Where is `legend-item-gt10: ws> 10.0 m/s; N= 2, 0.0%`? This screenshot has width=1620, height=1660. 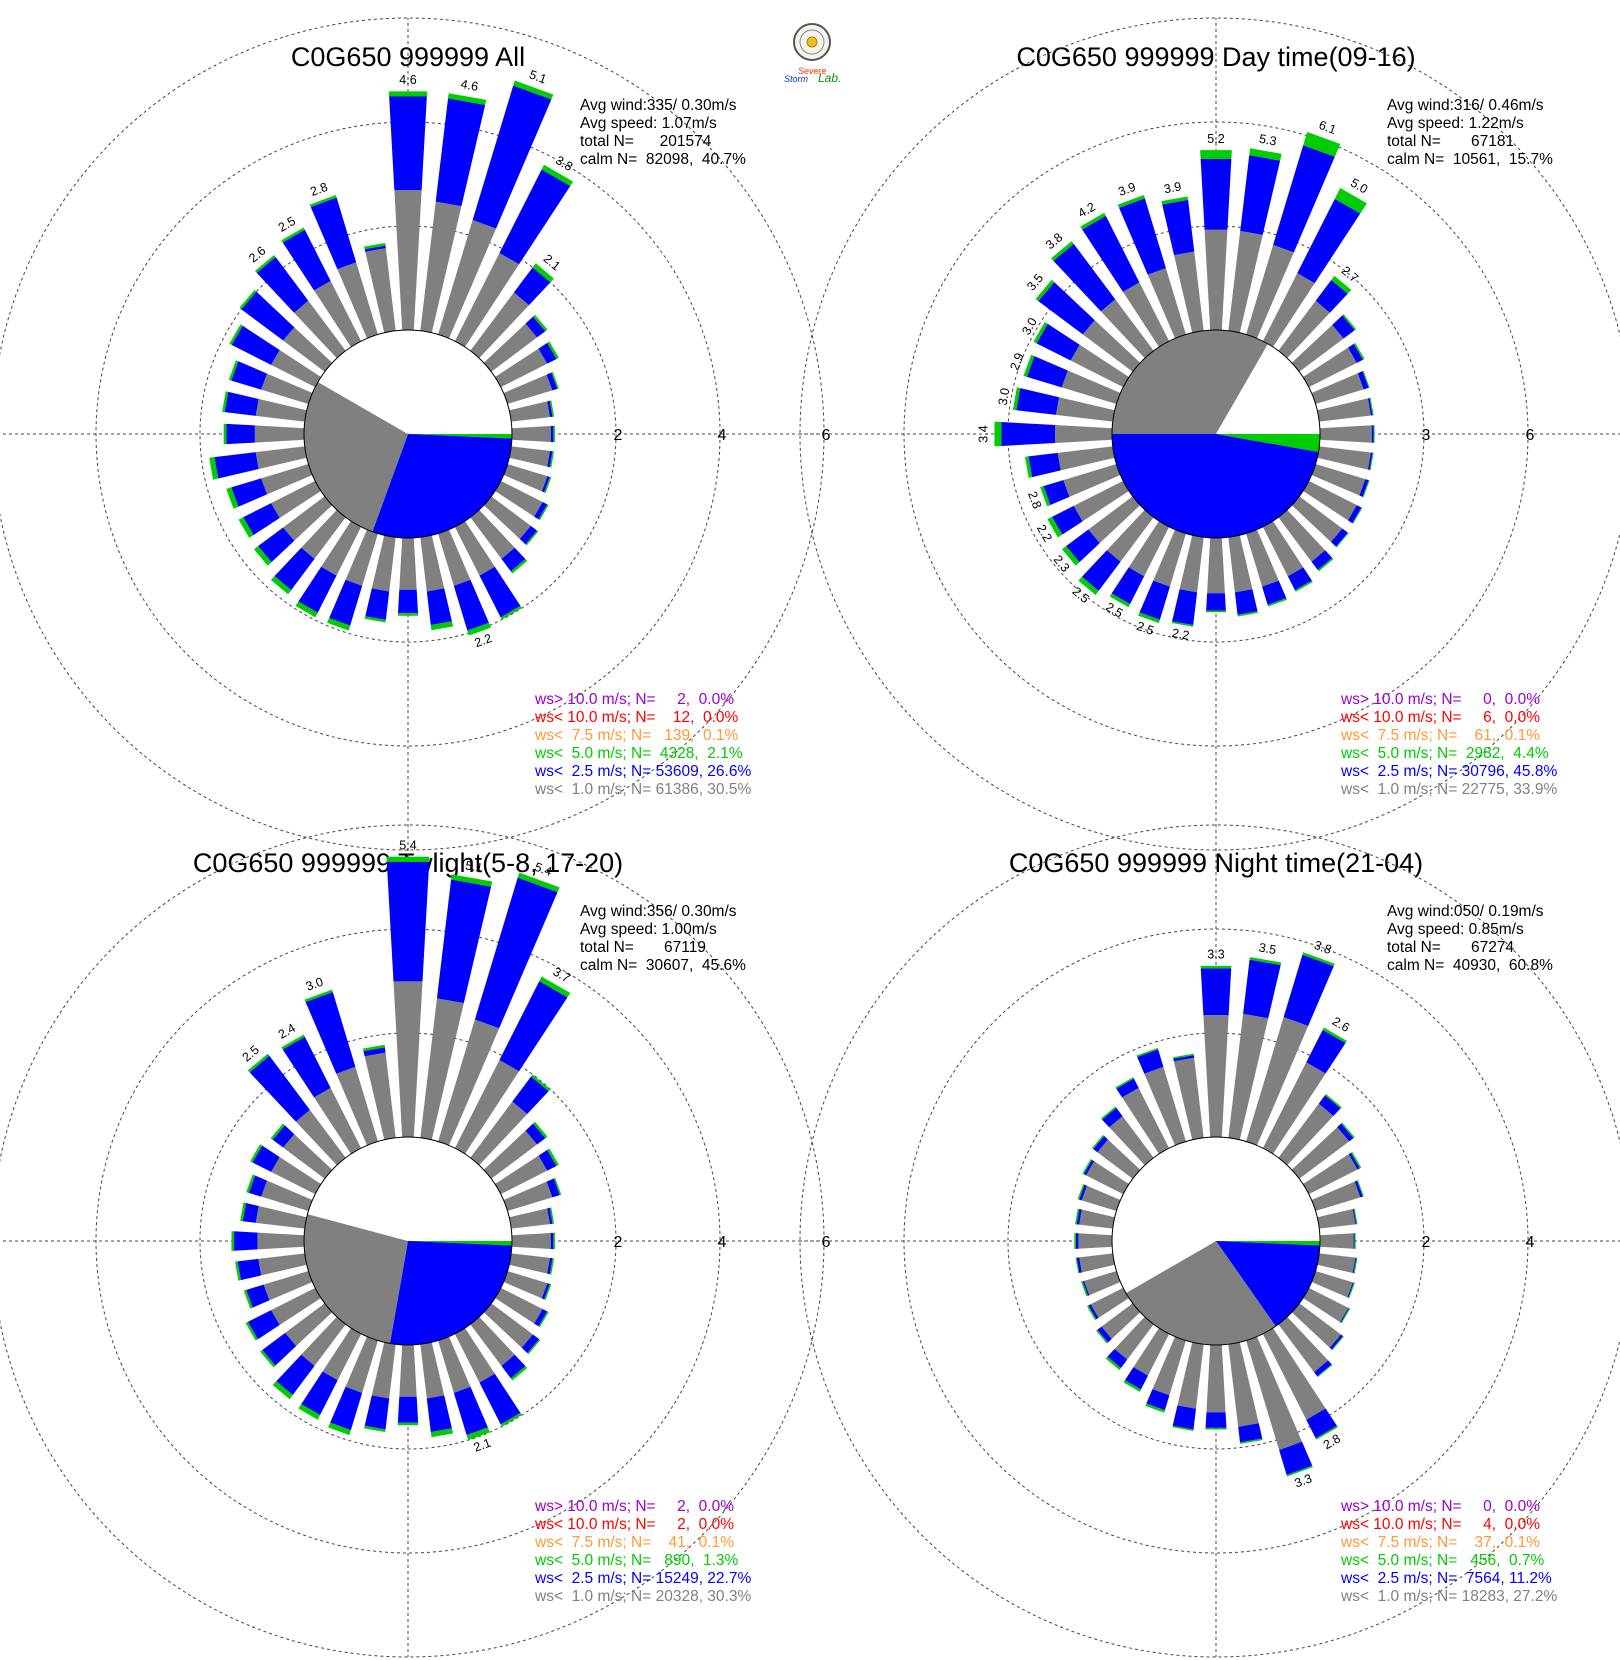
legend-item-gt10: ws> 10.0 m/s; N= 2, 0.0% is located at coordinates (634, 1506).